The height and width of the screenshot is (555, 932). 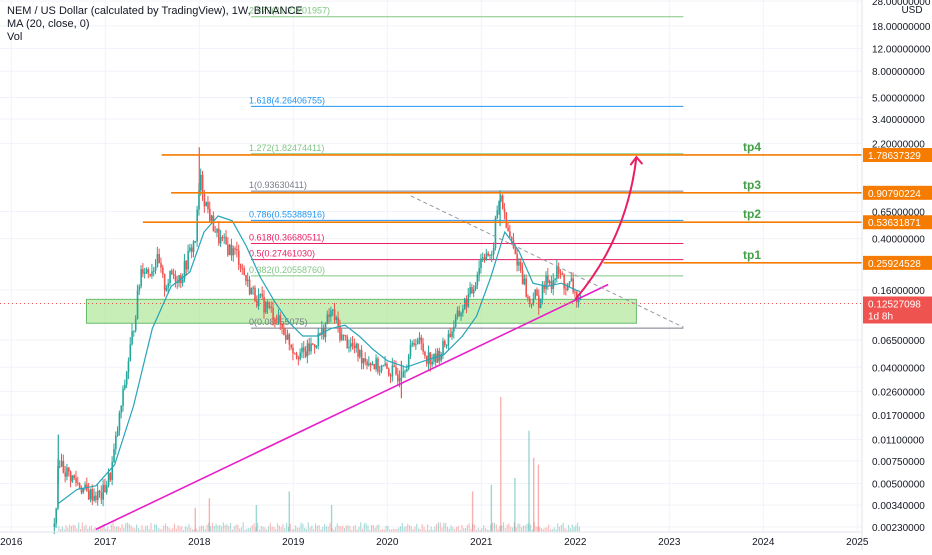 I want to click on target-label-tp4: tp4, so click(x=752, y=147).